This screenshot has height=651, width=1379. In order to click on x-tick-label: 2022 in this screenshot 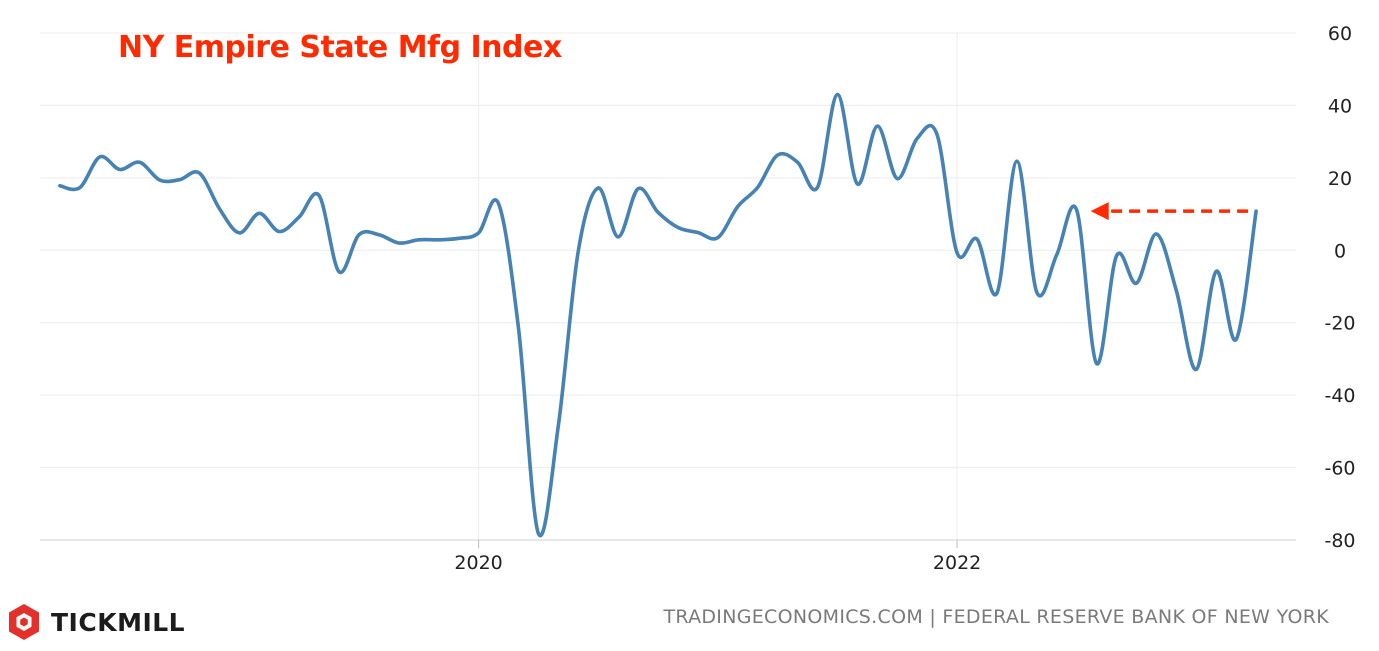, I will do `click(957, 563)`.